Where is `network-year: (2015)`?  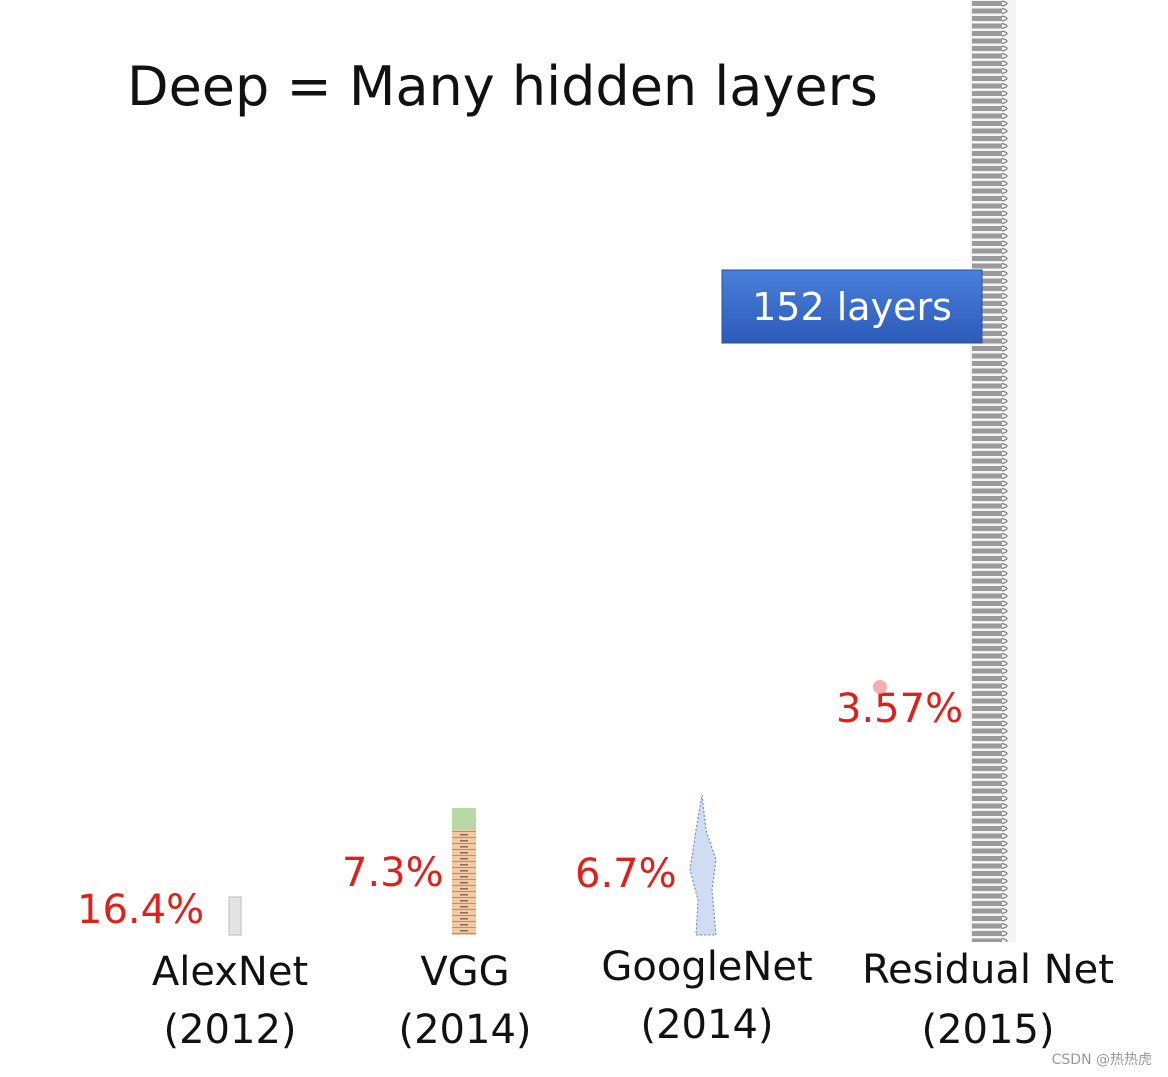
network-year: (2015) is located at coordinates (987, 1030).